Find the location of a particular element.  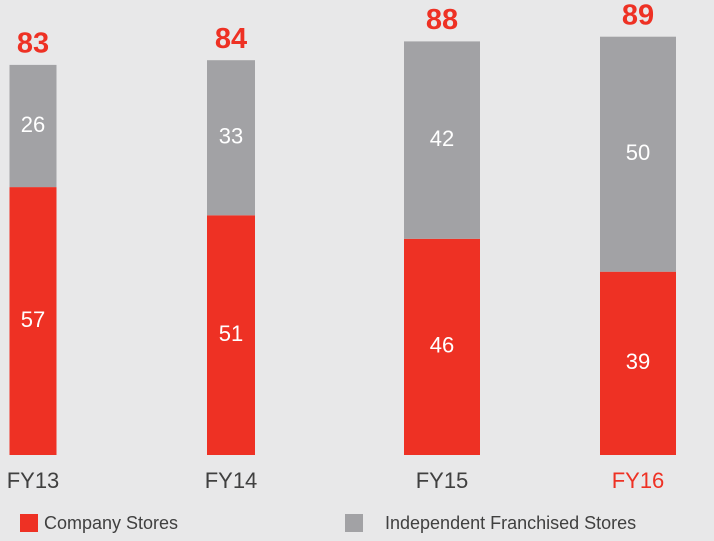

x-tick-label: FY15 is located at coordinates (442, 480).